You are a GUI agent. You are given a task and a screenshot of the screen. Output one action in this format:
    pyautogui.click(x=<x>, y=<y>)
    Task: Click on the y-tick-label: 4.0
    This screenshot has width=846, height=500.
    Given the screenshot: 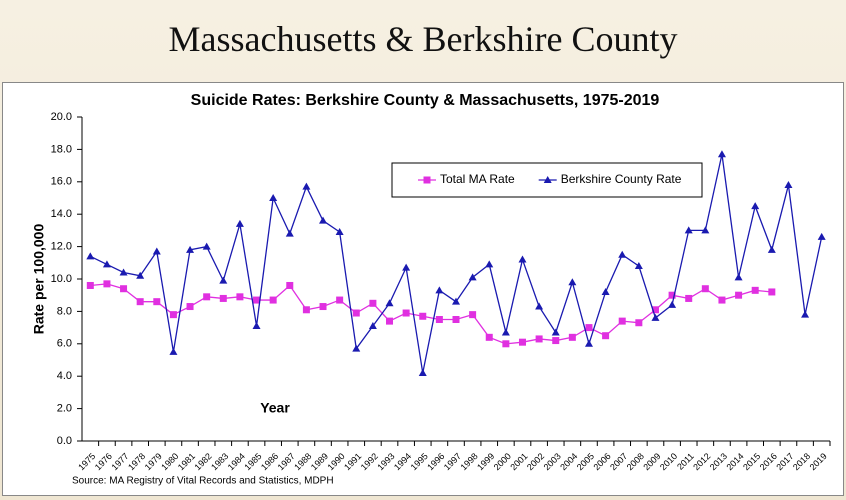 What is the action you would take?
    pyautogui.click(x=64, y=376)
    